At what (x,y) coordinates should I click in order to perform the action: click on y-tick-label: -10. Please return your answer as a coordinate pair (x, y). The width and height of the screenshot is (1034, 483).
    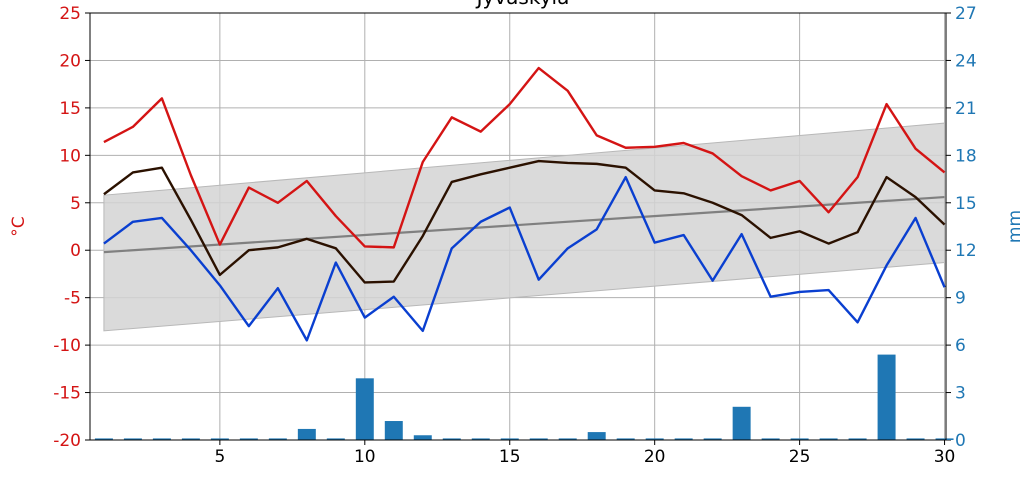
    Looking at the image, I should click on (67, 346).